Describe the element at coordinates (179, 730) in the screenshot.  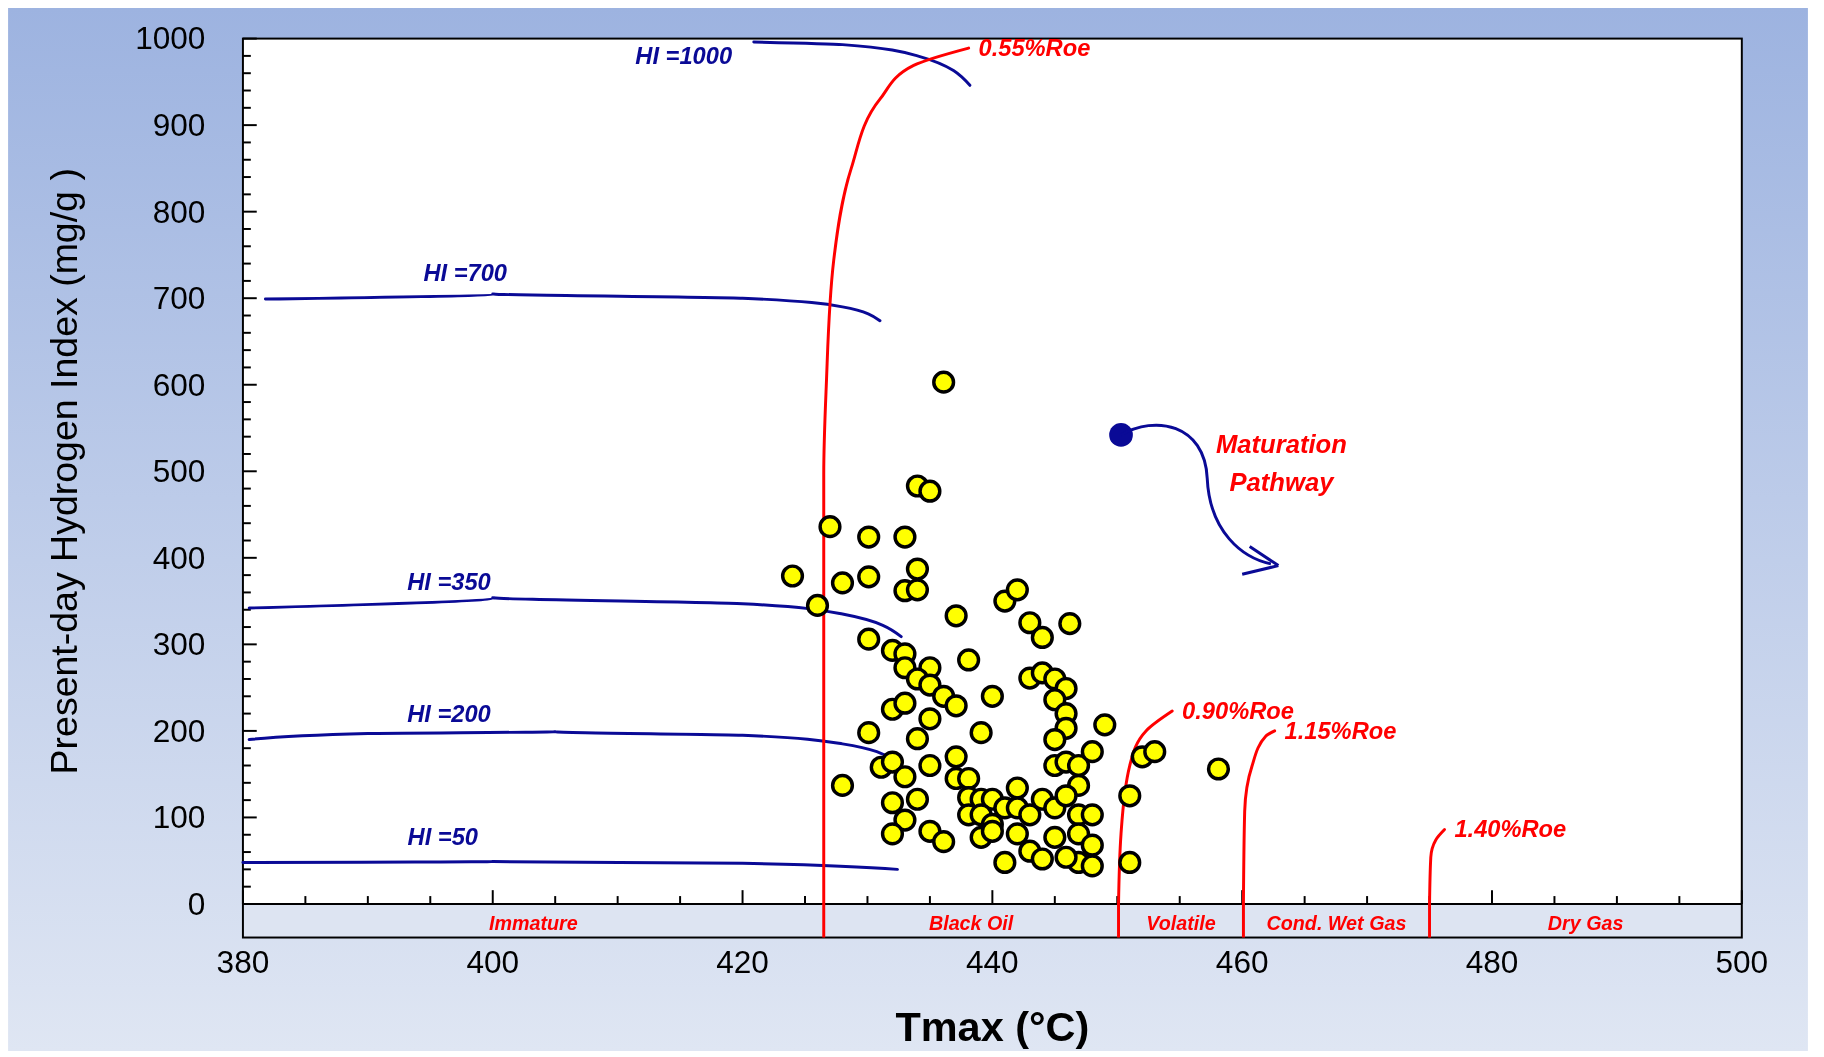
I see `y-tick-label: 200` at that location.